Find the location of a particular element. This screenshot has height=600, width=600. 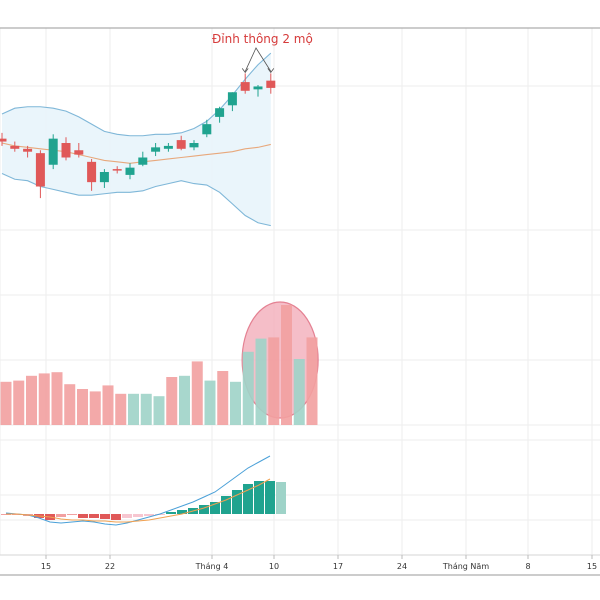

x-tick-label: 8 is located at coordinates (527, 566).